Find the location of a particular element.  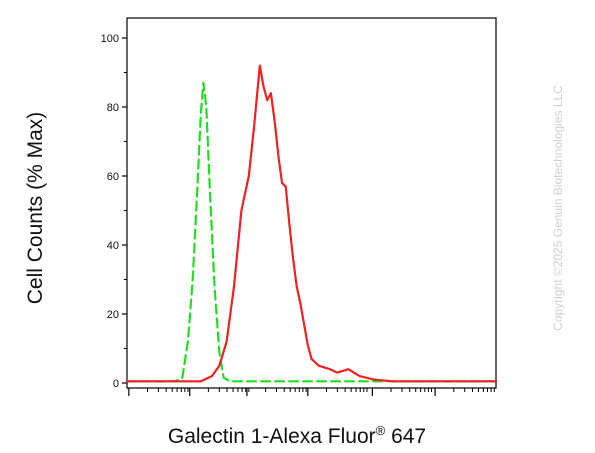

x-axis-title: Galectin 1-Alexa Fluor® 647 is located at coordinates (297, 435).